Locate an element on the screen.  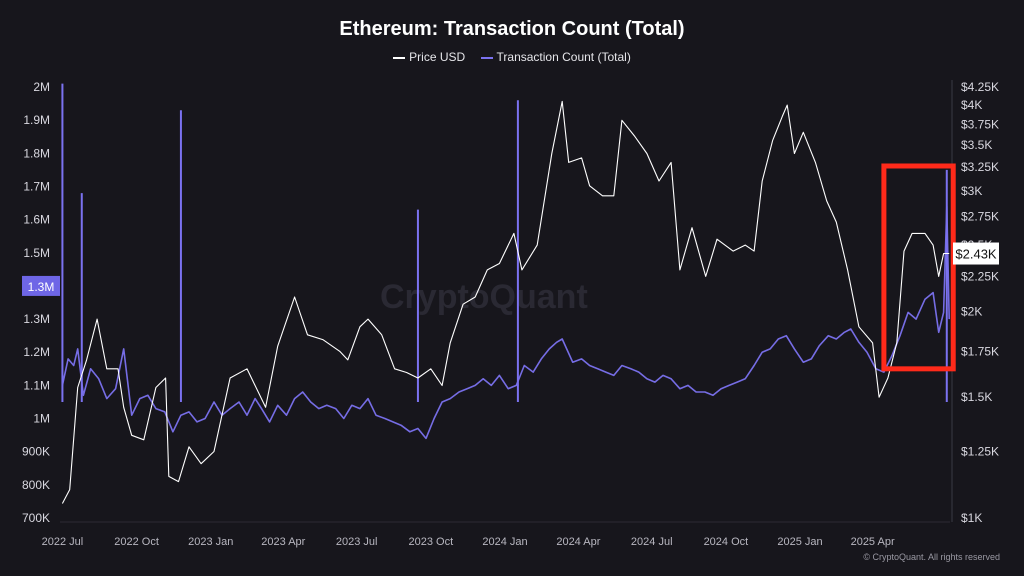
y-right-tick-label: $3.25K is located at coordinates (980, 167).